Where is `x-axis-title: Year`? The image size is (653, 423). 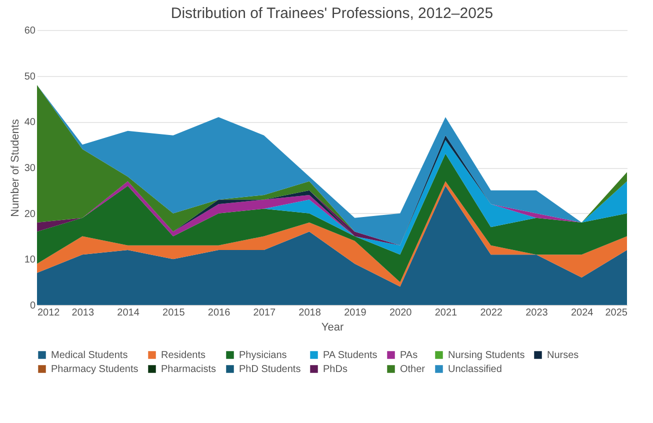 x-axis-title: Year is located at coordinates (332, 328).